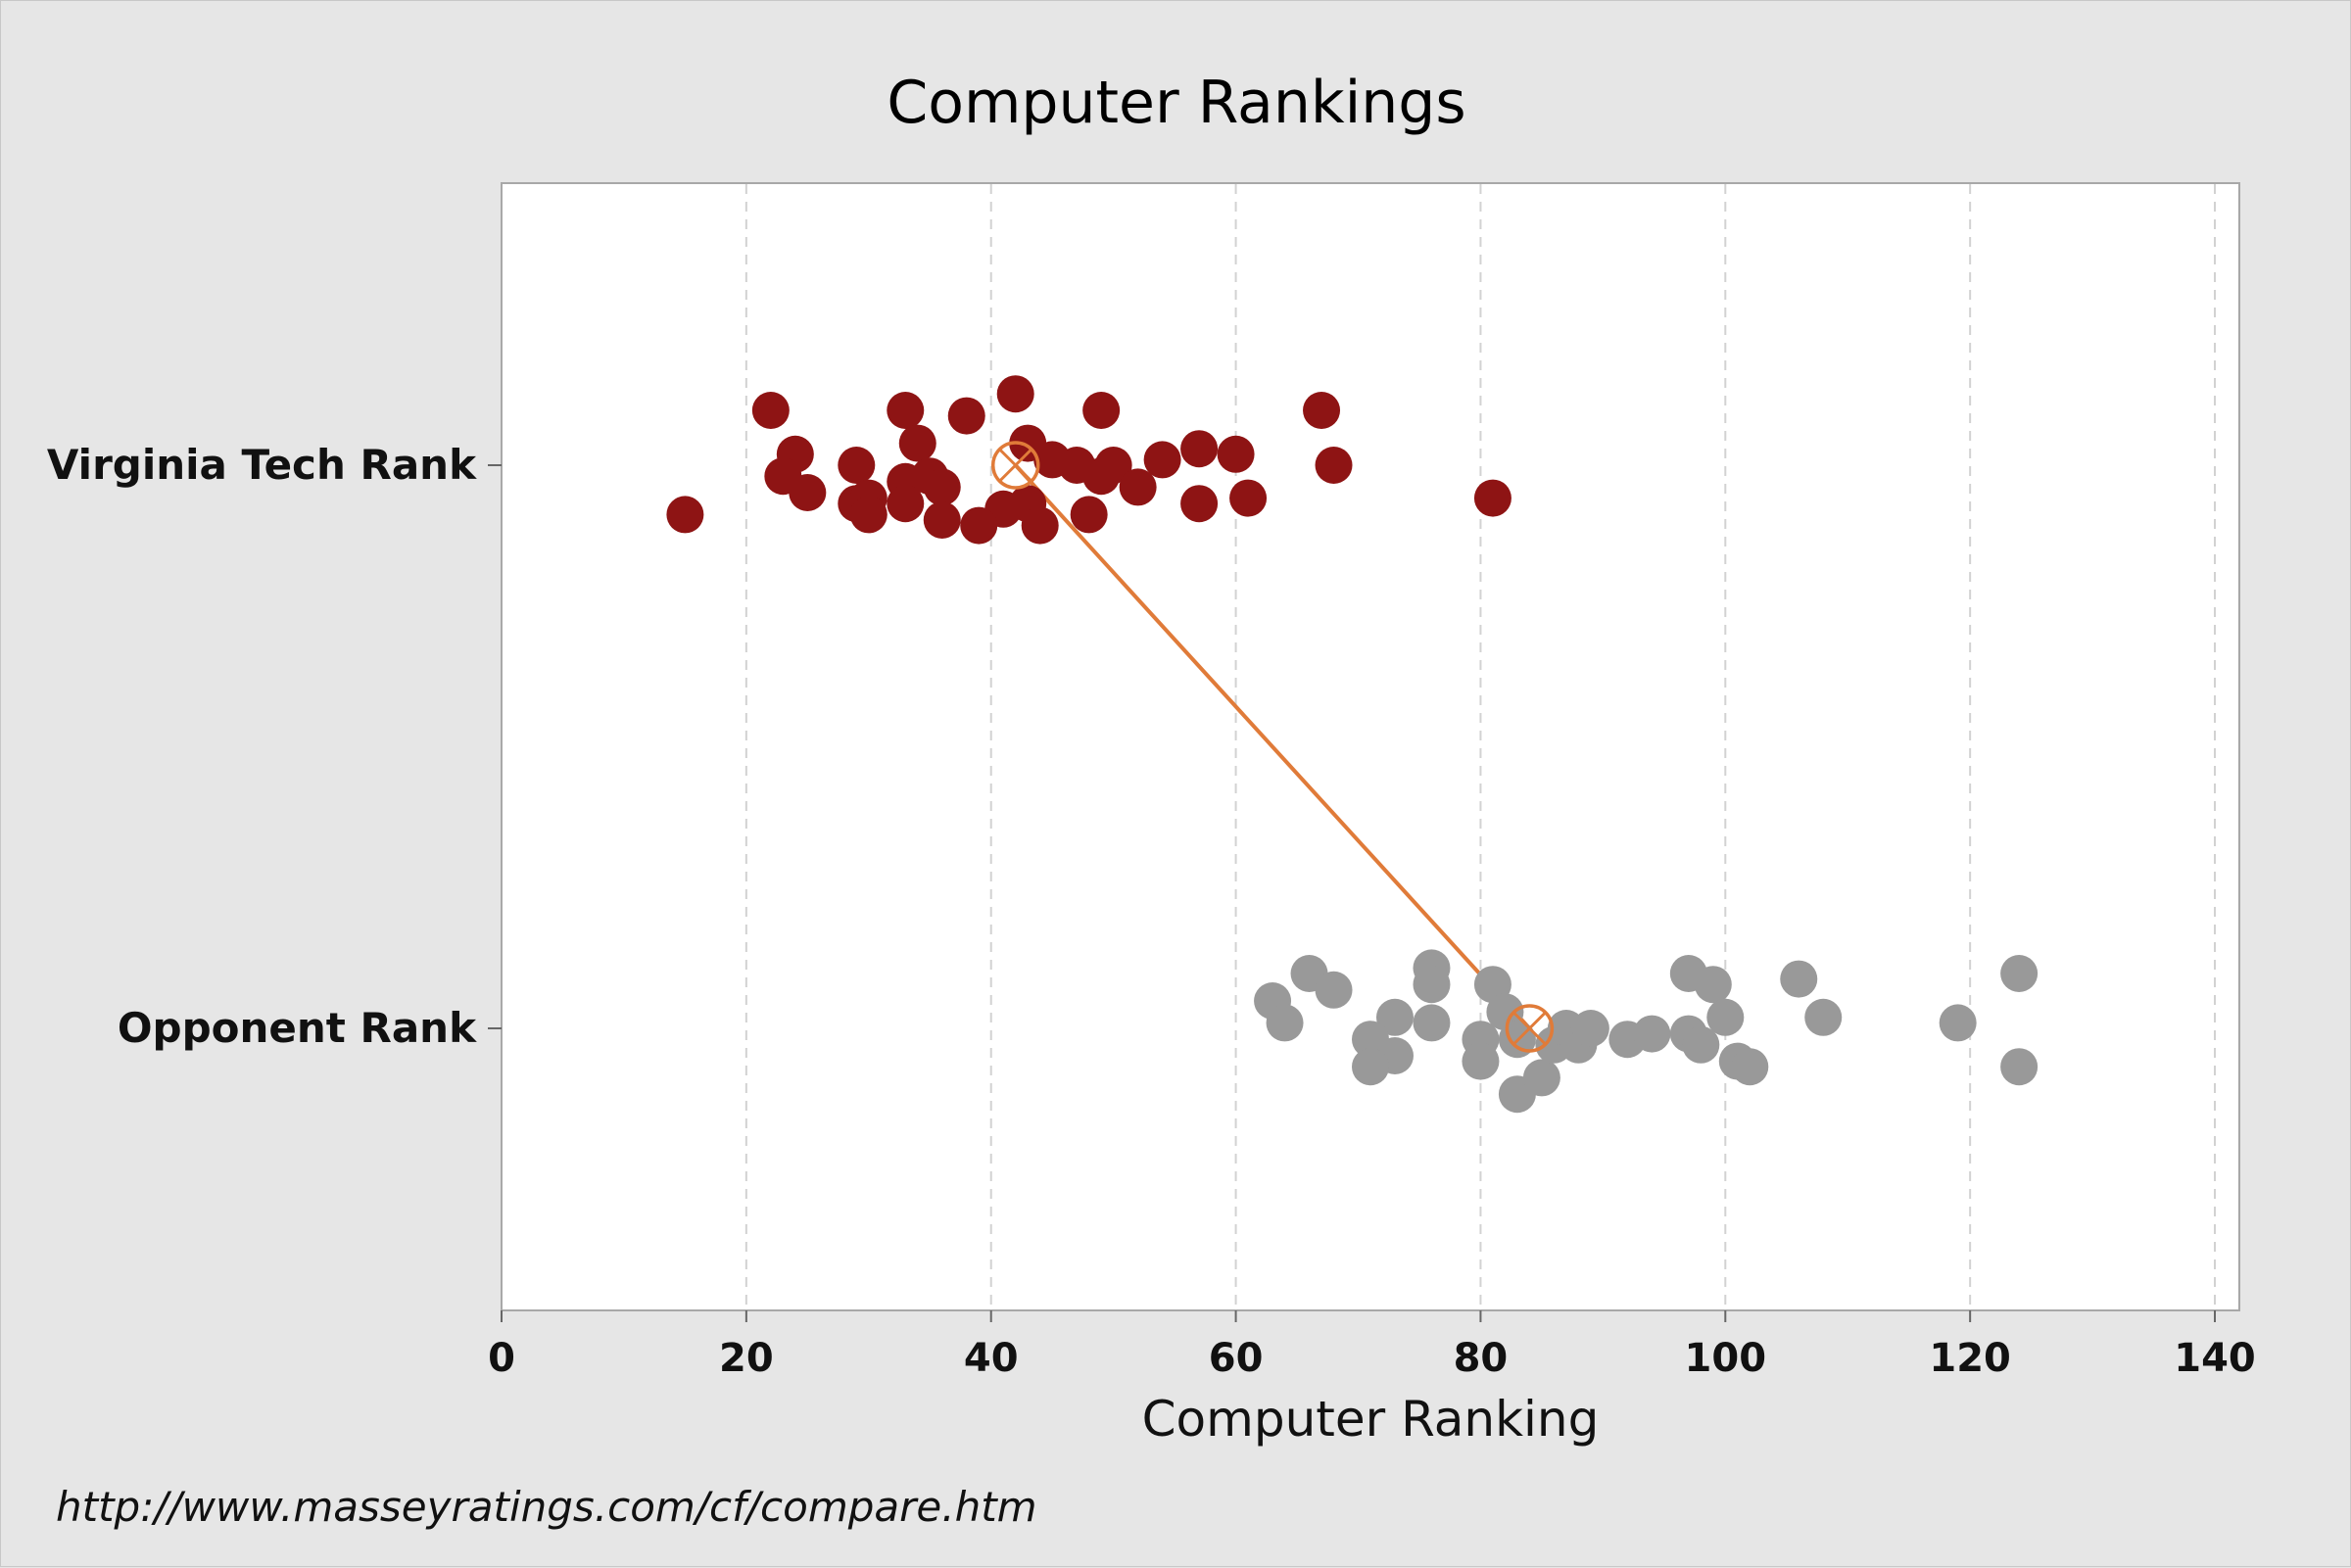  I want to click on y-axis-categories: Virginia Tech Rank Opponent Rank, so click(274, 747).